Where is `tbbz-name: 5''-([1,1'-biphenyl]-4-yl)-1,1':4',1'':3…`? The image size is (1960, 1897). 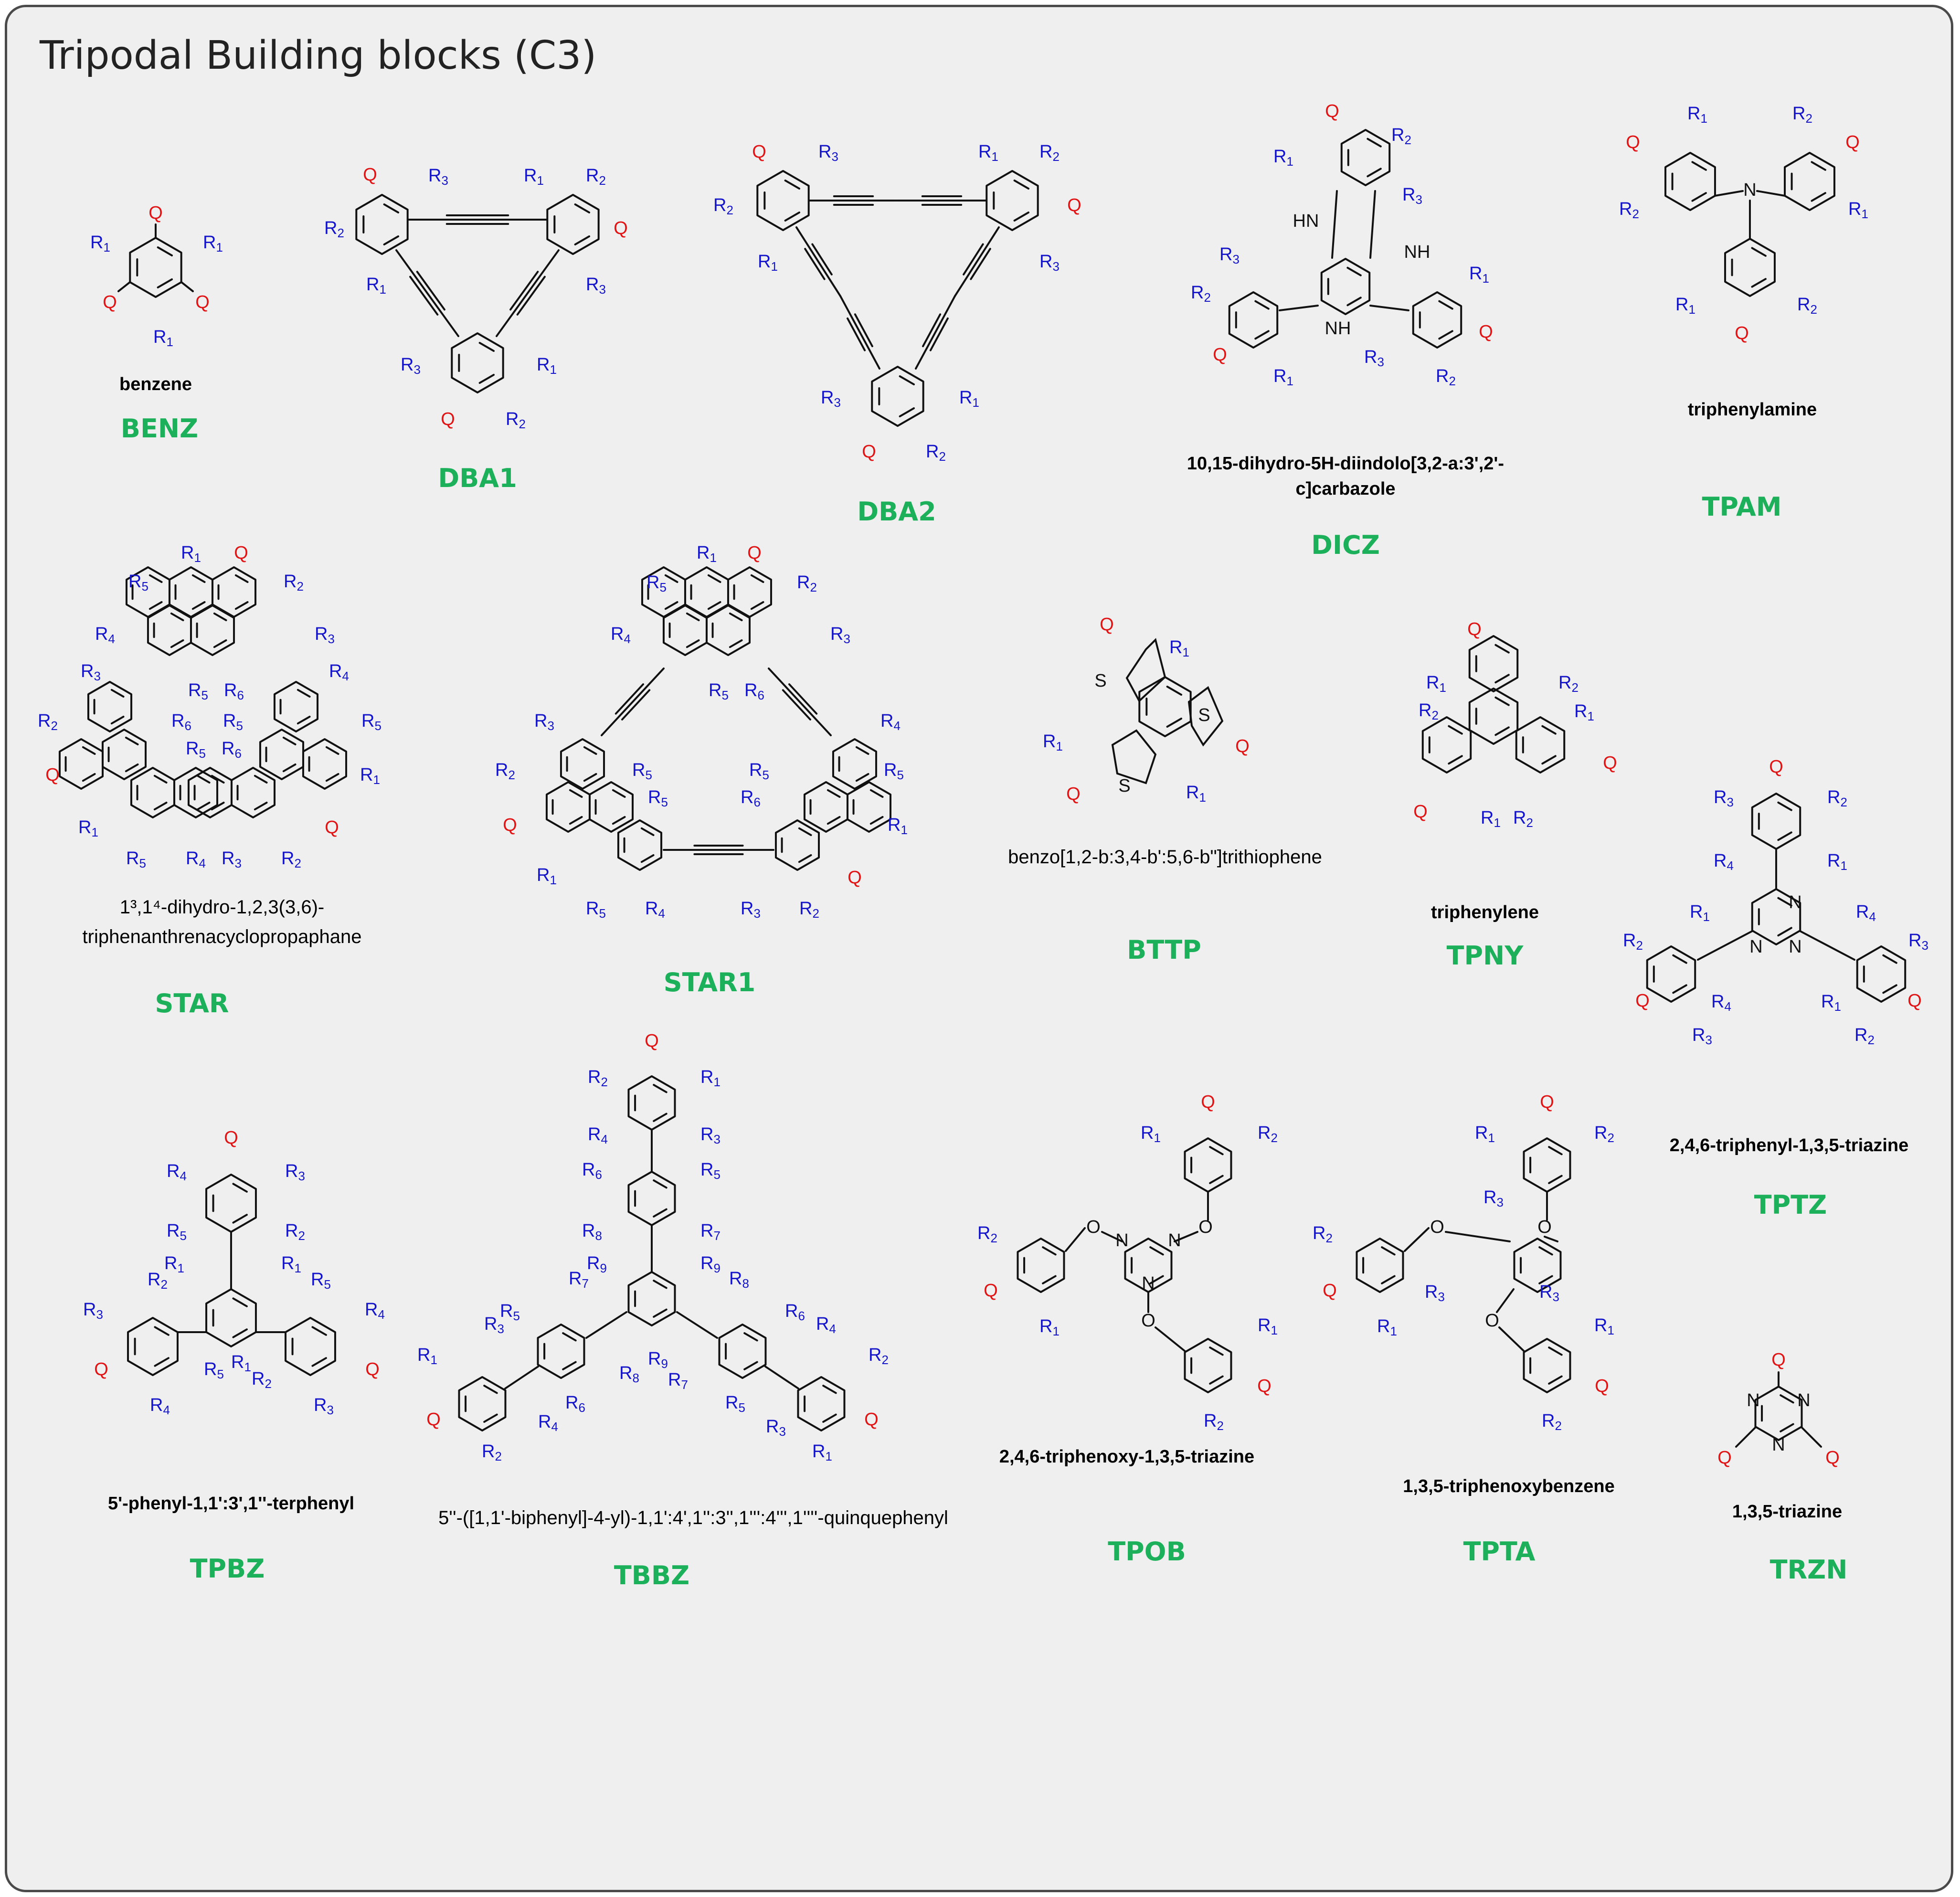 tbbz-name: 5''-([1,1'-biphenyl]-4-yl)-1,1':4',1'':3… is located at coordinates (693, 1518).